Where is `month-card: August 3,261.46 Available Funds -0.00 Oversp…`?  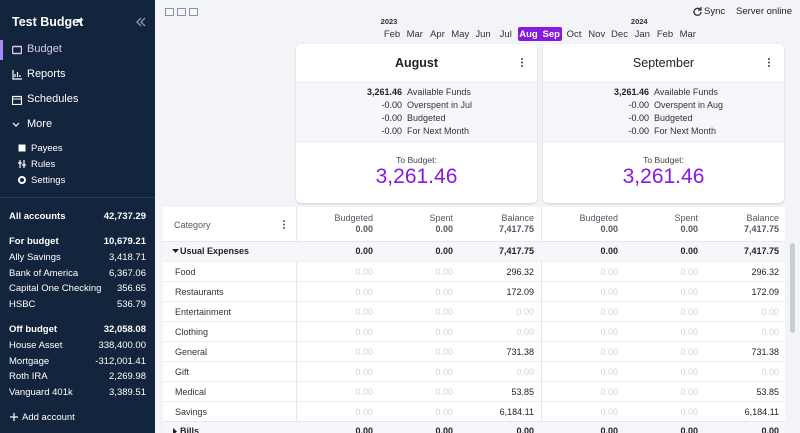
month-card: August 3,261.46 Available Funds -0.00 Oversp… is located at coordinates (416, 123).